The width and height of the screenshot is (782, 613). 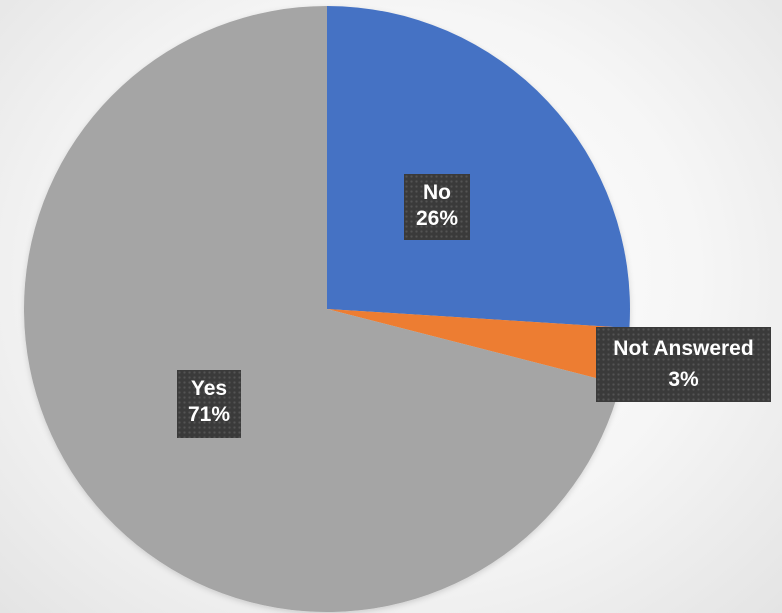 I want to click on data-label-no-category: No, so click(x=437, y=192).